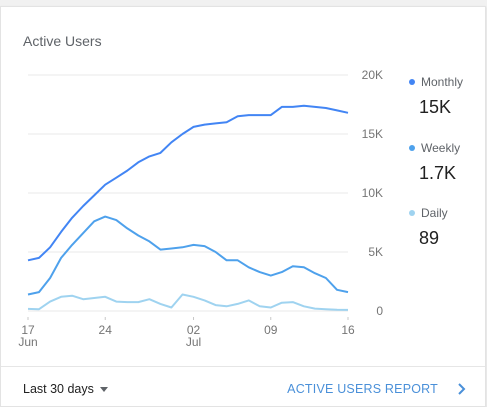 Image resolution: width=487 pixels, height=407 pixels. What do you see at coordinates (435, 107) in the screenshot?
I see `legend-value-monthly: 15K` at bounding box center [435, 107].